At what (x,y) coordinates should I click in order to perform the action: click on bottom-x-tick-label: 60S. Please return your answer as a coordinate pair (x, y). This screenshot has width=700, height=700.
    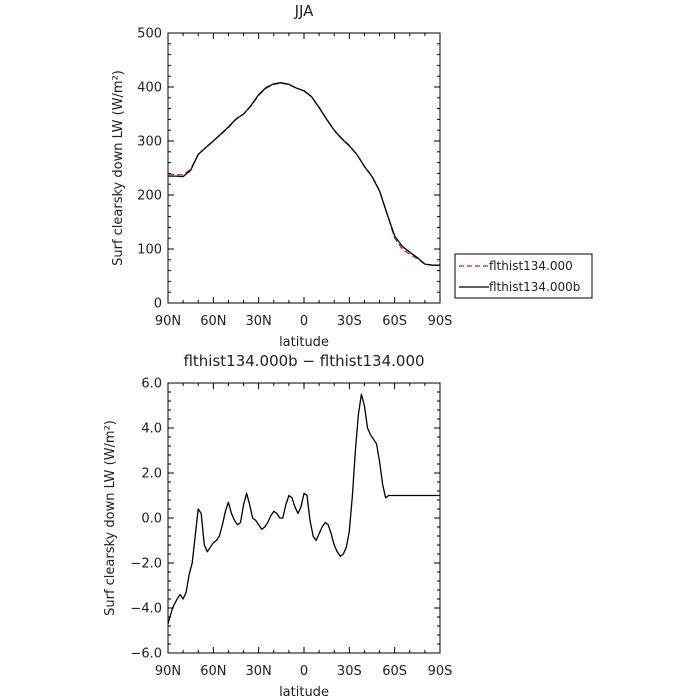
    Looking at the image, I should click on (394, 671).